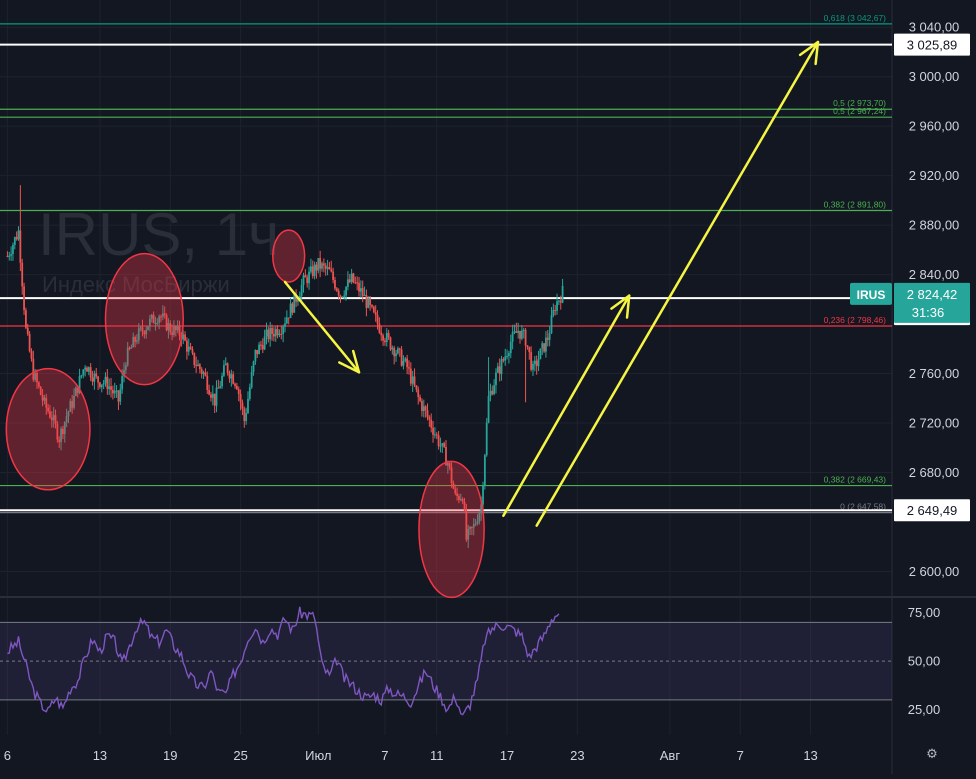  I want to click on key-level-tag, so click(932, 510).